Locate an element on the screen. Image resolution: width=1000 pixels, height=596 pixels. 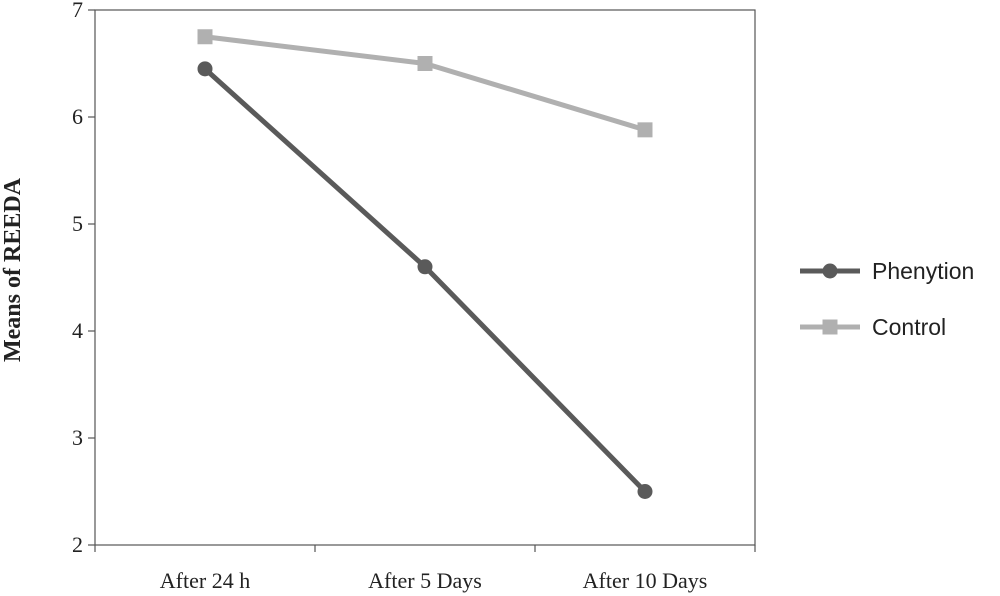
x-tick-label: After 24 h is located at coordinates (205, 580).